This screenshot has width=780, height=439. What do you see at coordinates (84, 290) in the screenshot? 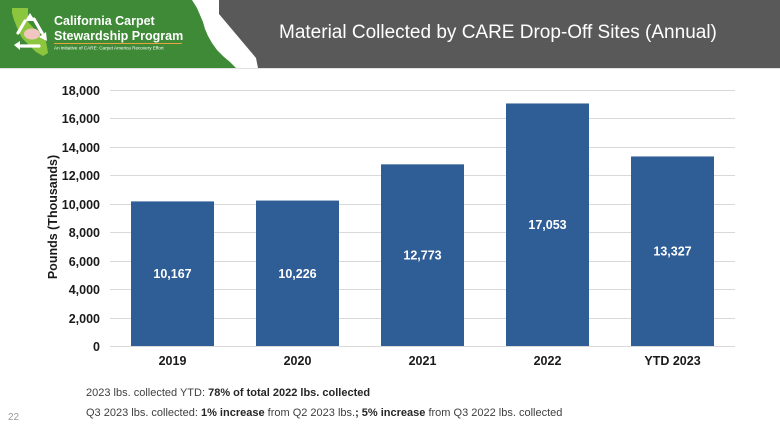
I see `y-tick-label: 4,000` at bounding box center [84, 290].